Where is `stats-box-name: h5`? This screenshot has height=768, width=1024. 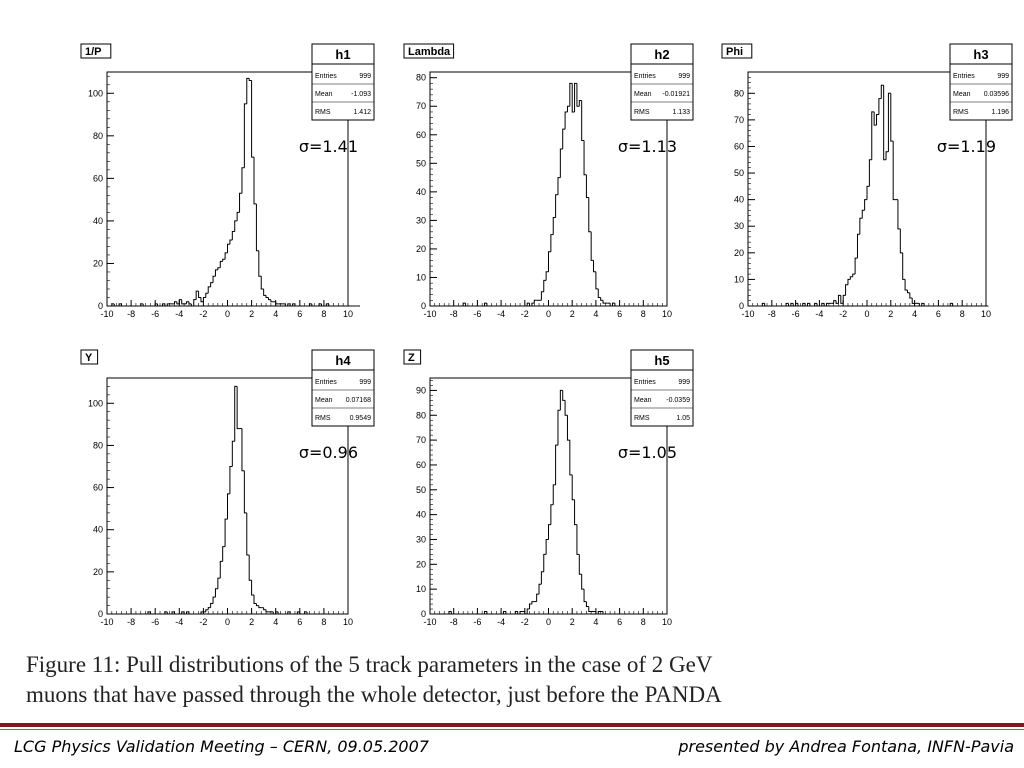 stats-box-name: h5 is located at coordinates (661, 360).